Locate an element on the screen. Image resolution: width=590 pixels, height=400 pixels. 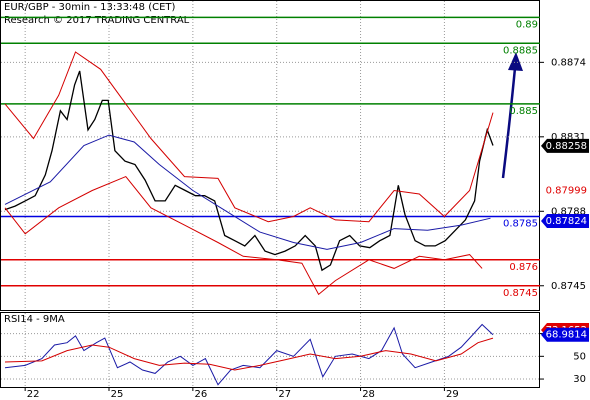
chart-title: EUR/GBP - 30min - 13:33:48 (CET) is located at coordinates (90, 7).